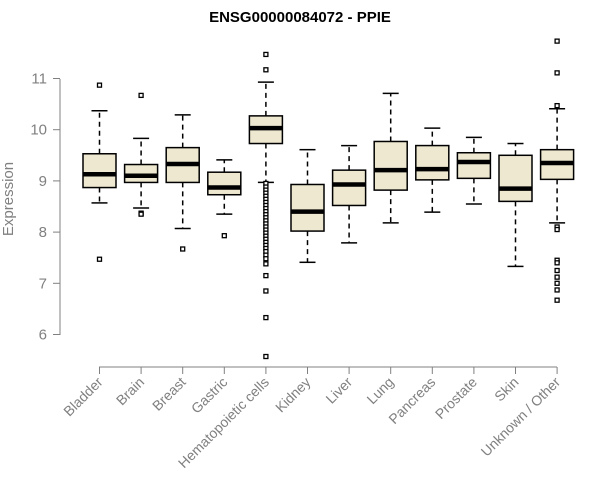 The image size is (600, 500). Describe the element at coordinates (338, 390) in the screenshot. I see `x-tick-label: Liver` at that location.